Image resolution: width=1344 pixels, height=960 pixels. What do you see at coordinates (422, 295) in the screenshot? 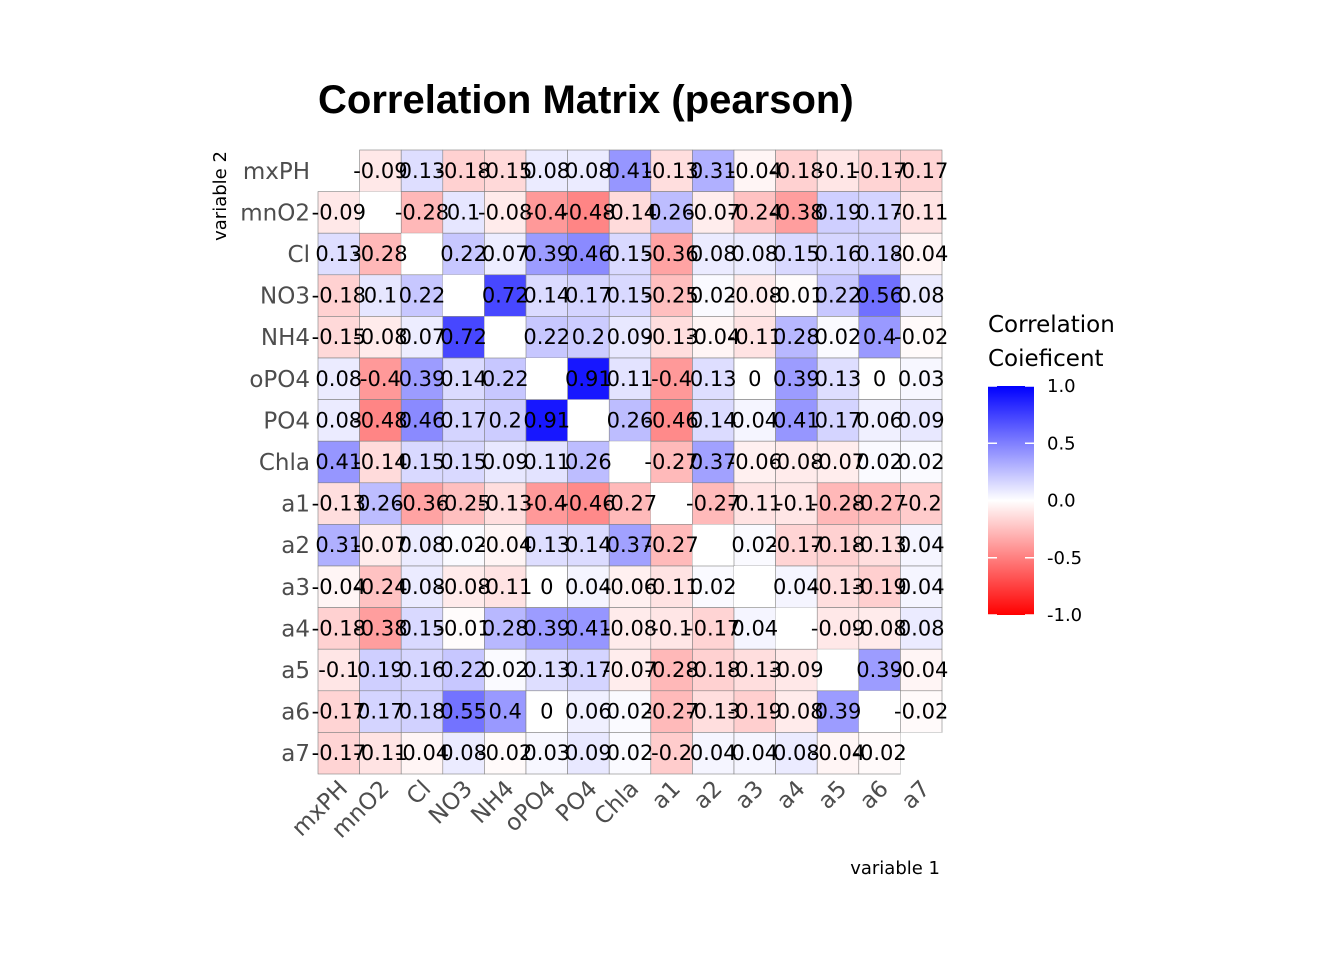
I see `heatmap-cell-NO3-Cl` at bounding box center [422, 295].